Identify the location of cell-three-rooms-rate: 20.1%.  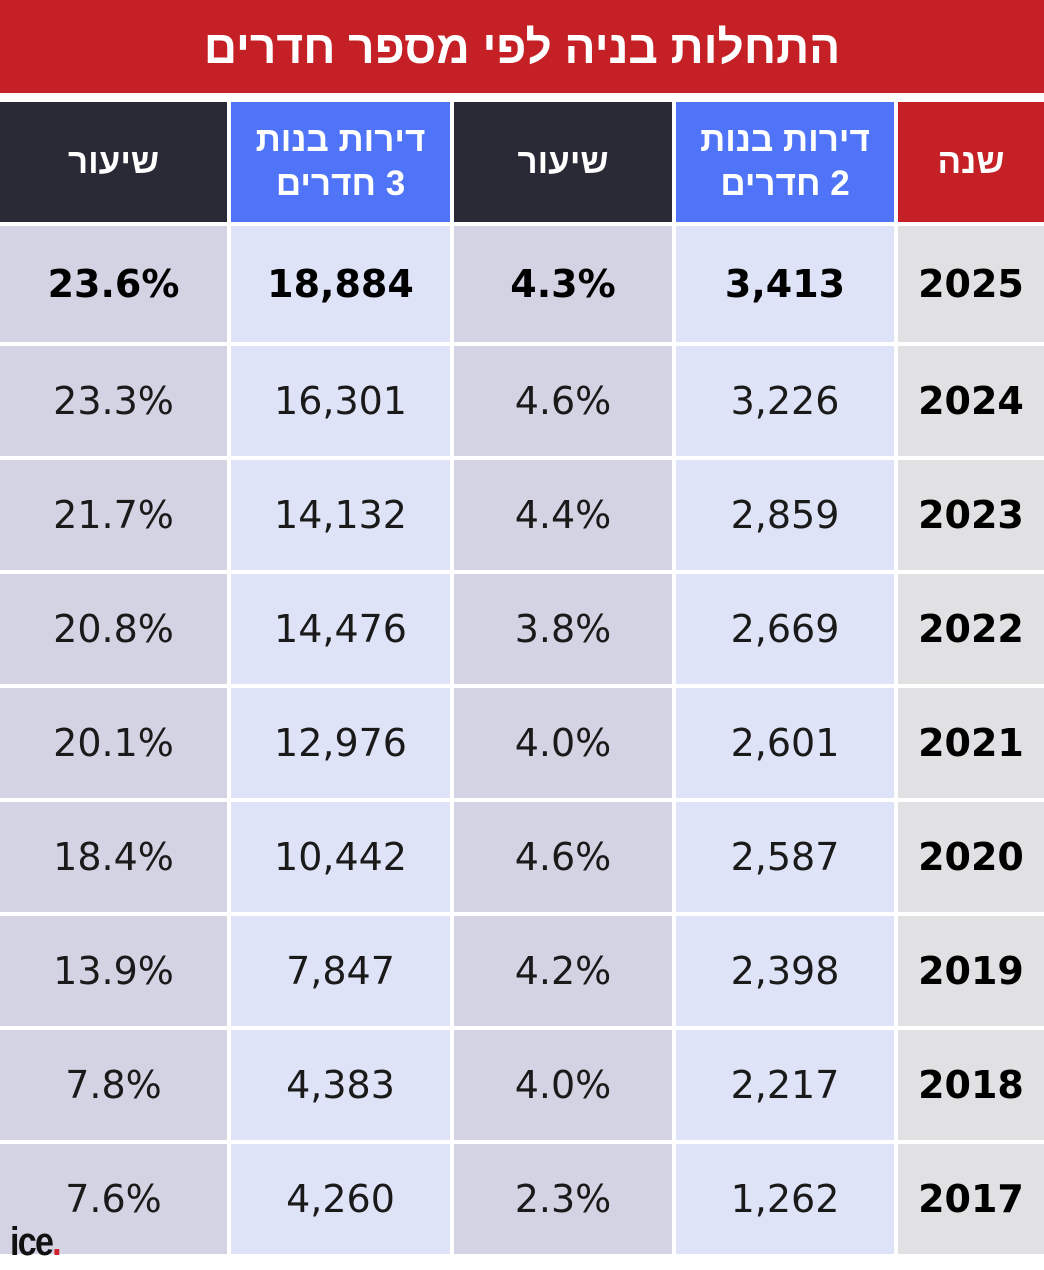
(113, 743).